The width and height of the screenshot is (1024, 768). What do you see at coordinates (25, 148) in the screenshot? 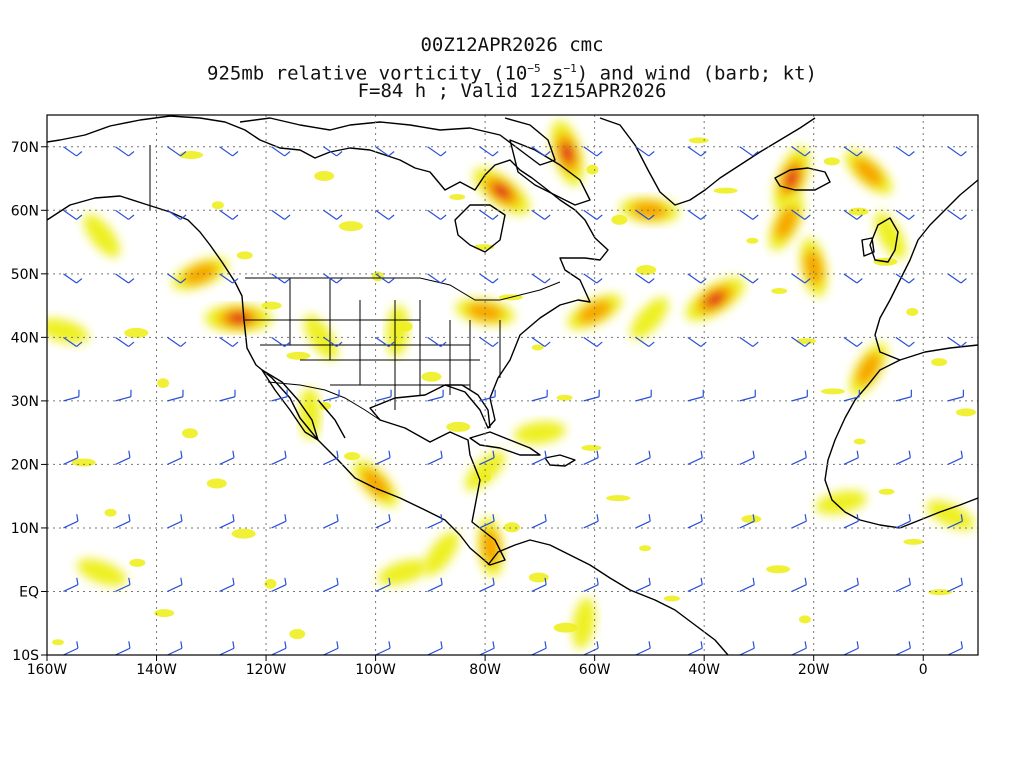
I see `lat-tick-label: 70N` at bounding box center [25, 148].